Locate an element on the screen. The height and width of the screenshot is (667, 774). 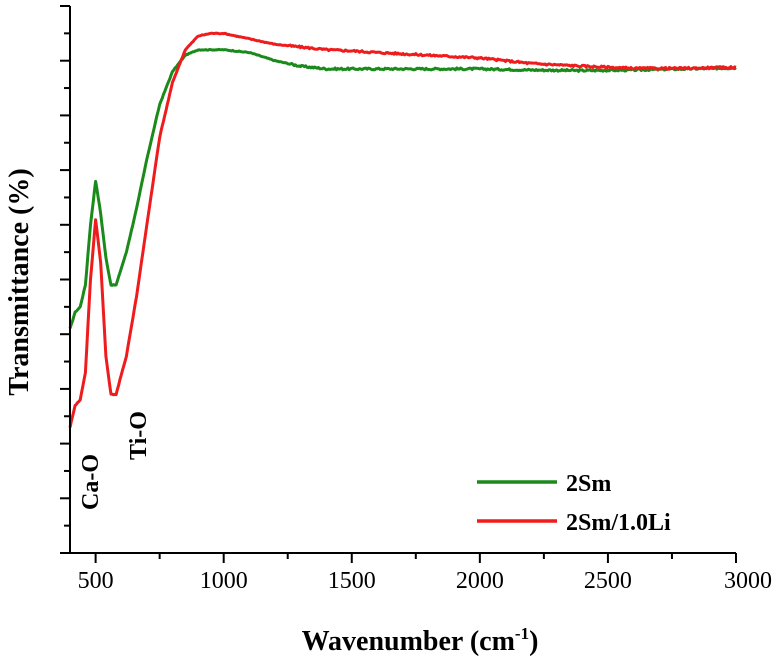
legend-label-2sm-1li: 2Sm/1.0Li is located at coordinates (618, 523).